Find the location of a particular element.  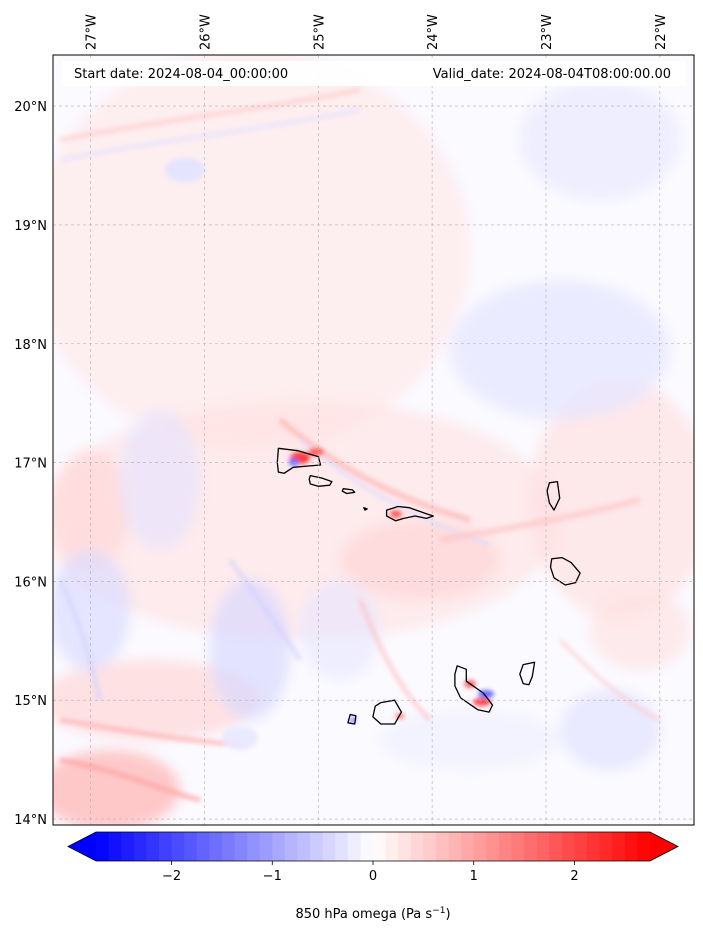

island-brava is located at coordinates (352, 719).